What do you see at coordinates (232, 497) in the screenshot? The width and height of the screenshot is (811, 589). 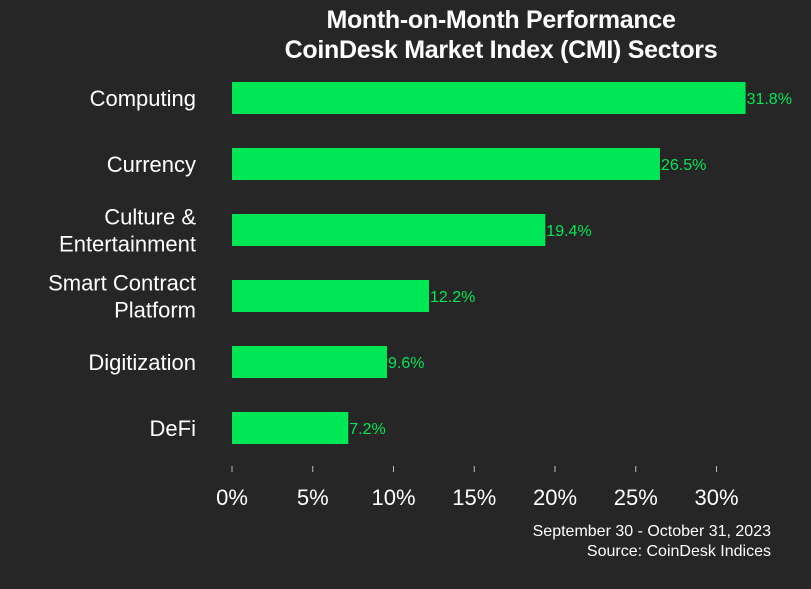 I see `x-tick-label: 0%` at bounding box center [232, 497].